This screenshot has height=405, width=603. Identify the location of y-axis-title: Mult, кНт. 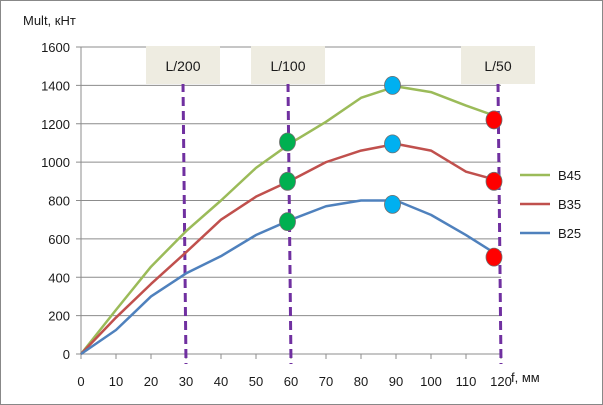
(49, 20).